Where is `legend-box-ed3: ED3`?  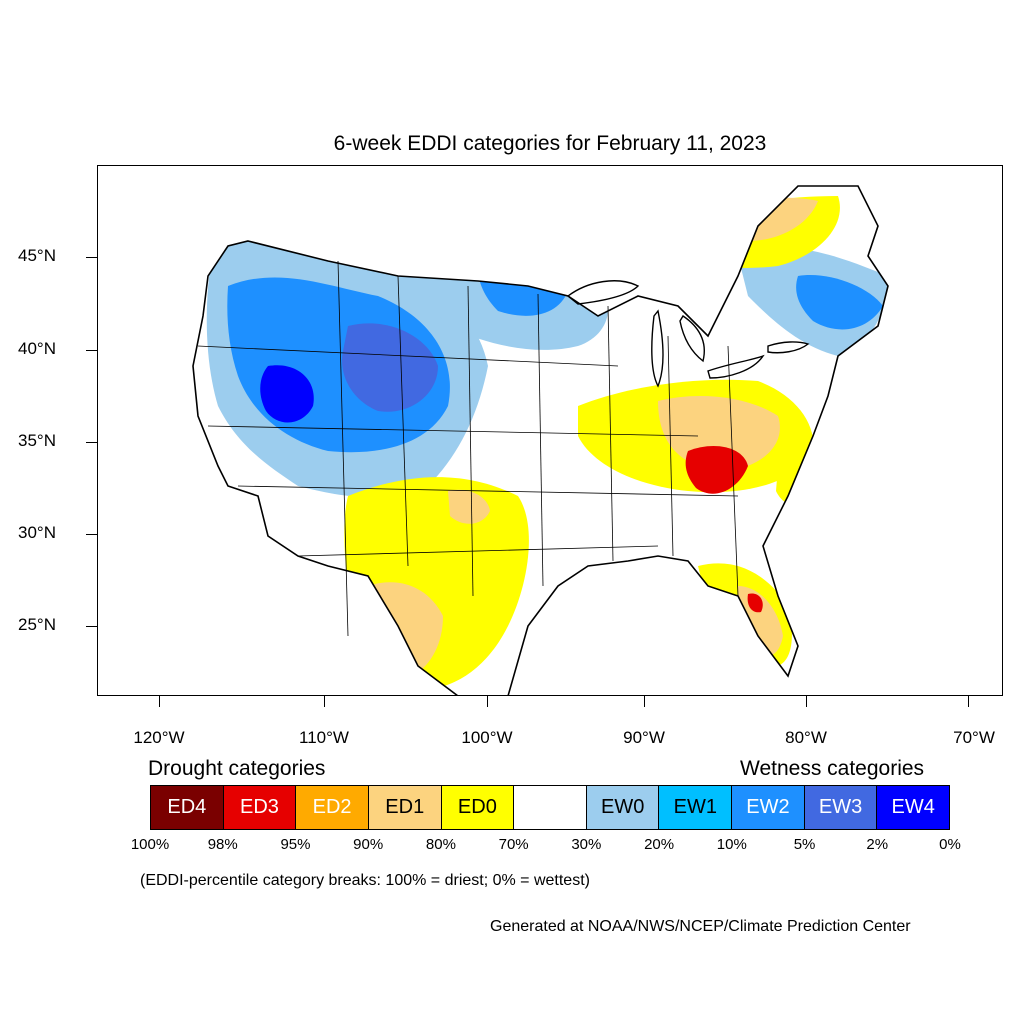
legend-box-ed3: ED3 is located at coordinates (260, 807).